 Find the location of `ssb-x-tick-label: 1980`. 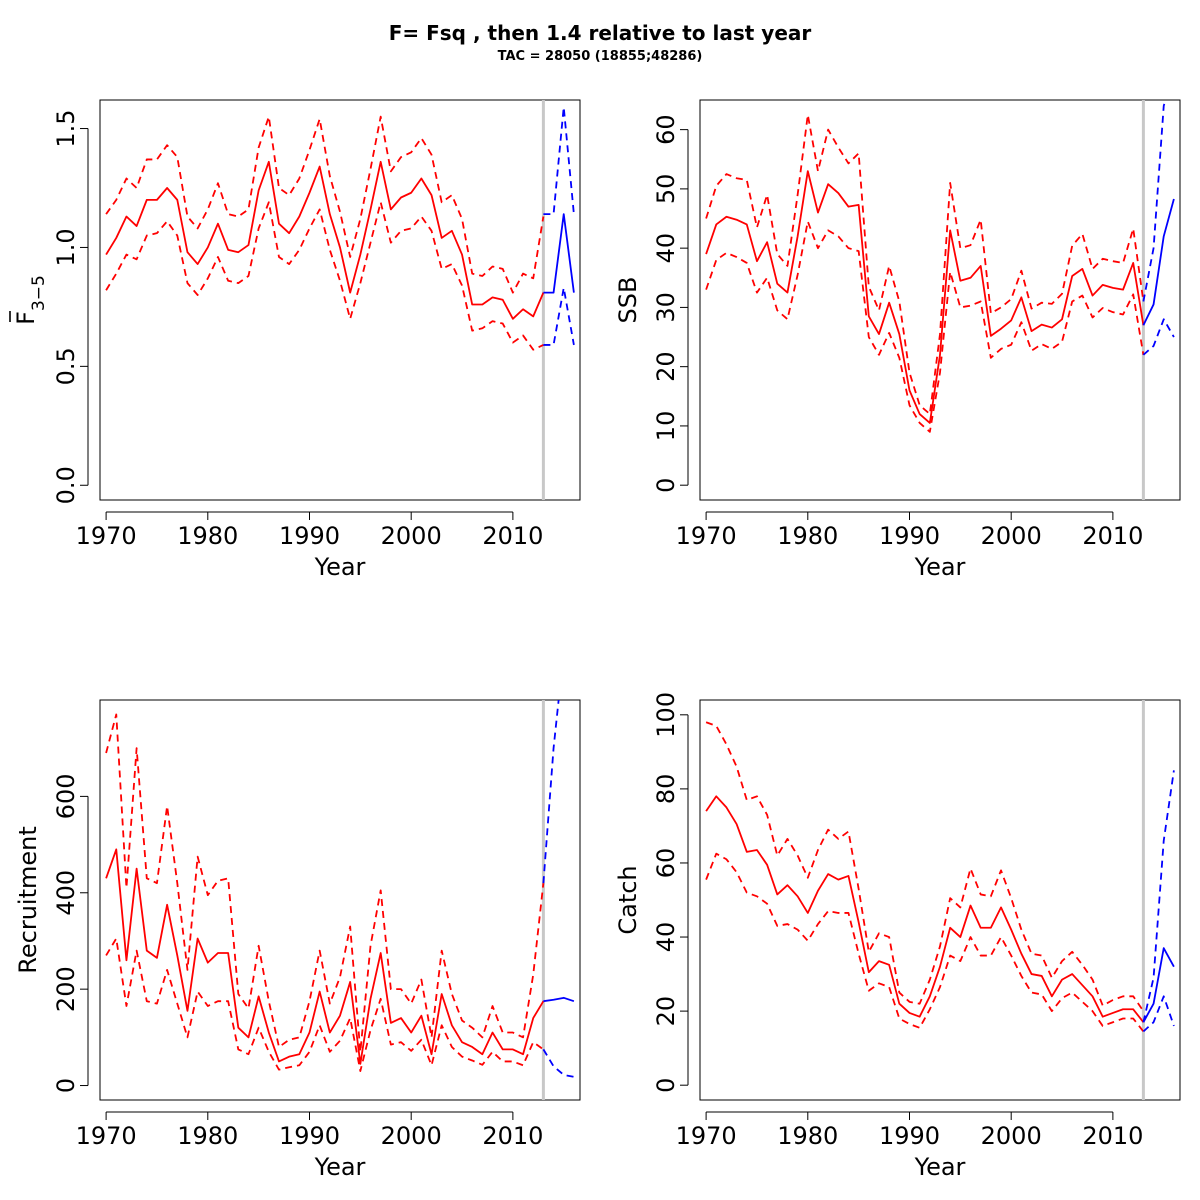

ssb-x-tick-label: 1980 is located at coordinates (807, 536).